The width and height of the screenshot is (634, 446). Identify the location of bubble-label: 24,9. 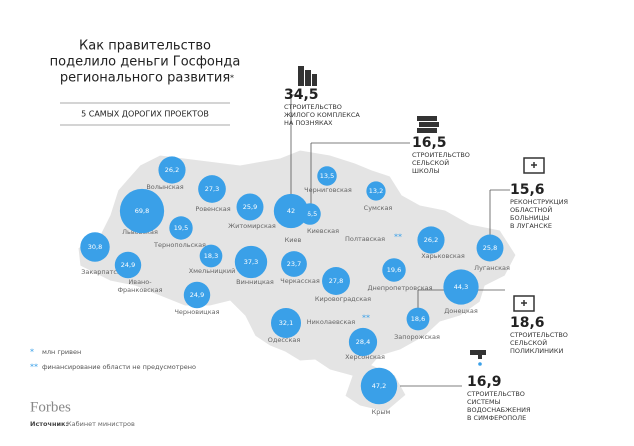
(197, 295).